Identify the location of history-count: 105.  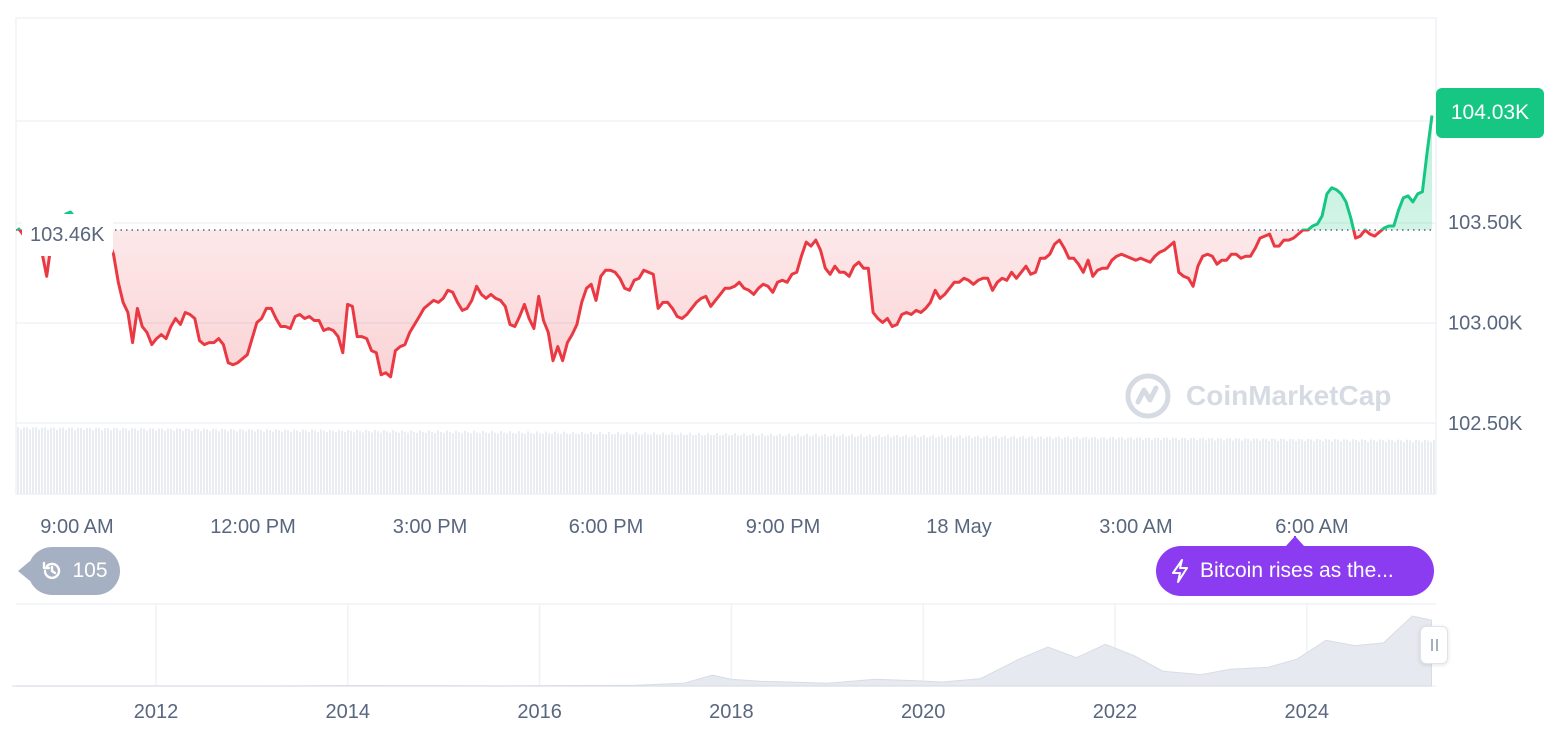
(90, 570).